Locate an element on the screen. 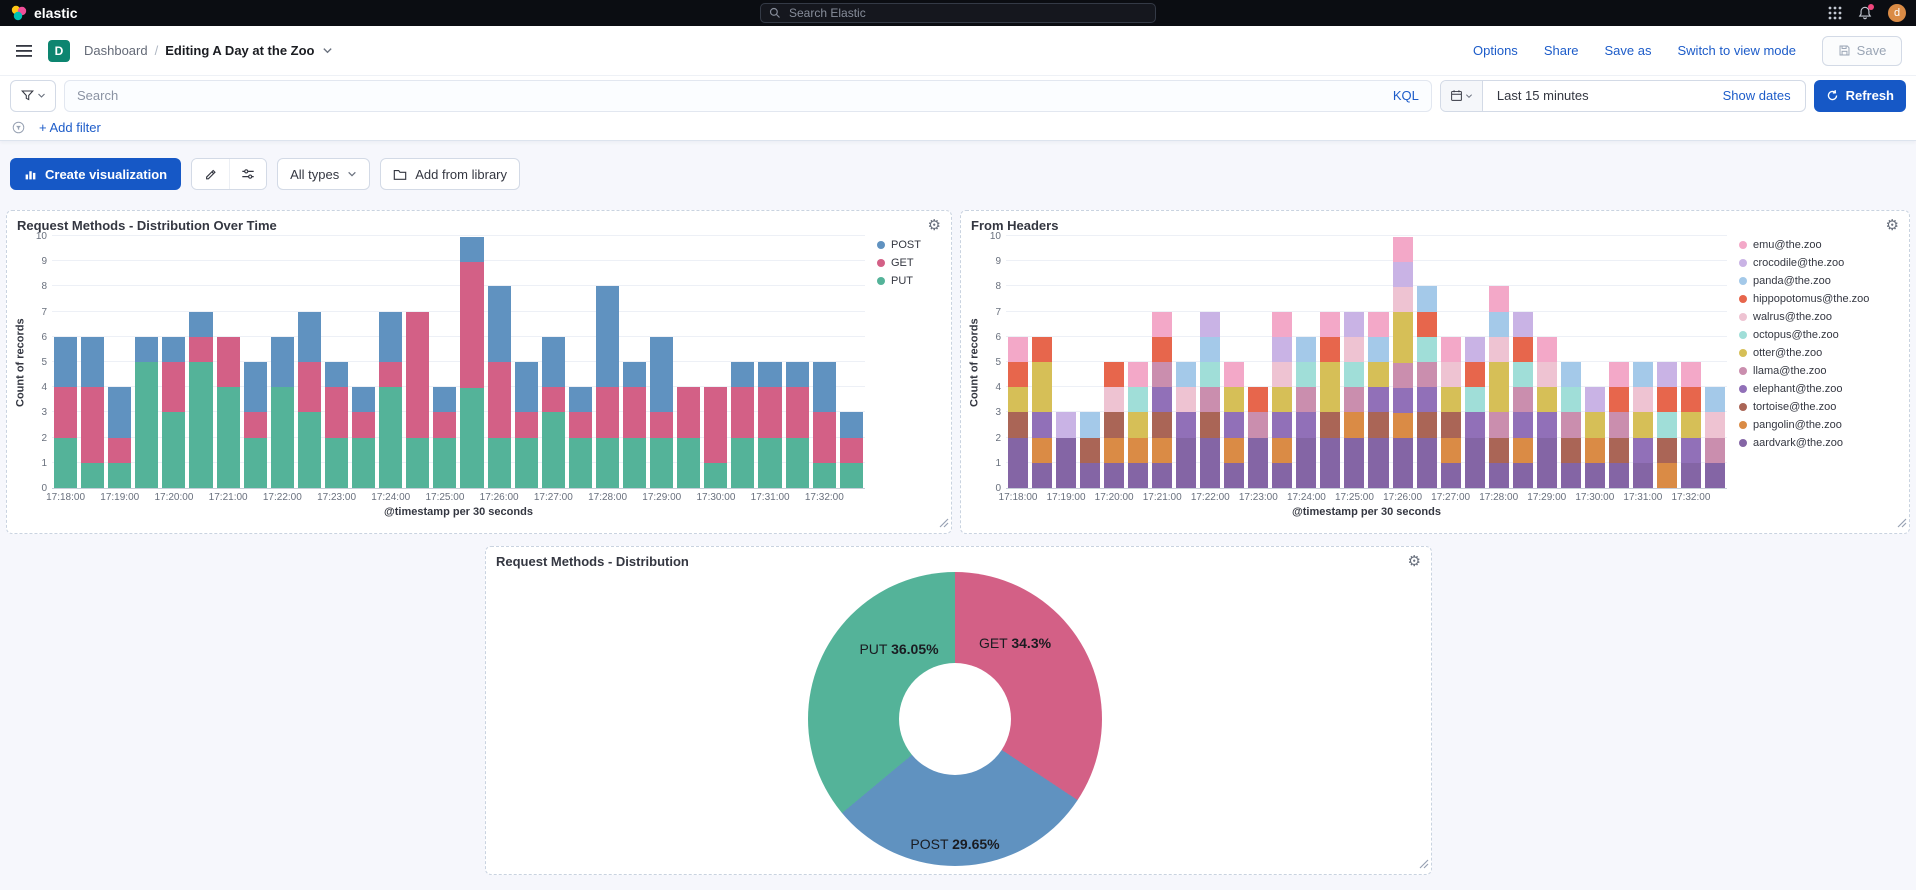 Image resolution: width=1916 pixels, height=890 pixels. create-visualization-button: Create visualization is located at coordinates (96, 174).